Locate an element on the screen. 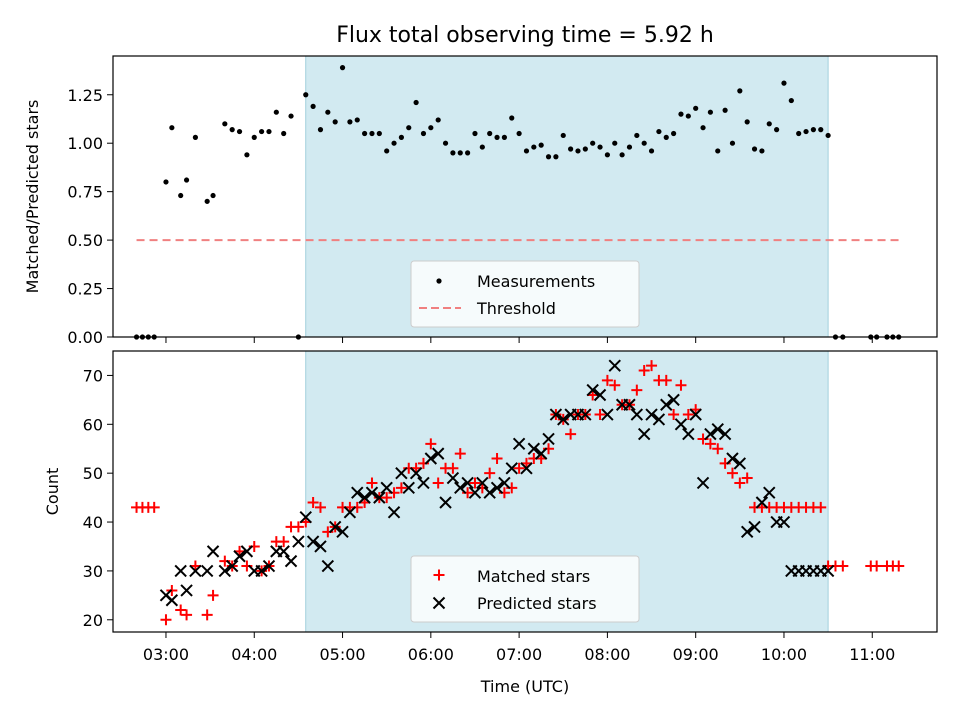  x-tick-label: 09:00 is located at coordinates (696, 654).